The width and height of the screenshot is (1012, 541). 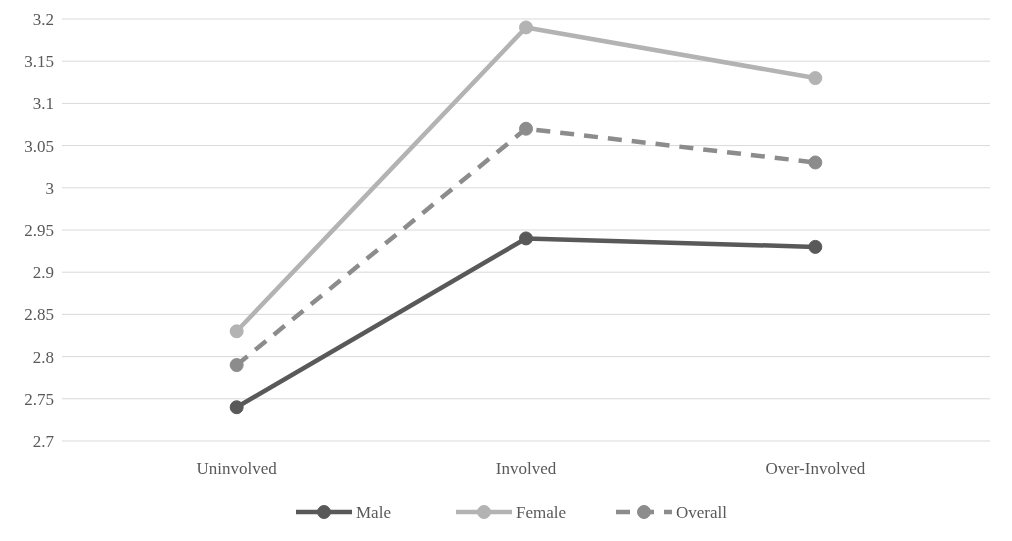 What do you see at coordinates (237, 468) in the screenshot?
I see `x-tick-label: Uninvolved` at bounding box center [237, 468].